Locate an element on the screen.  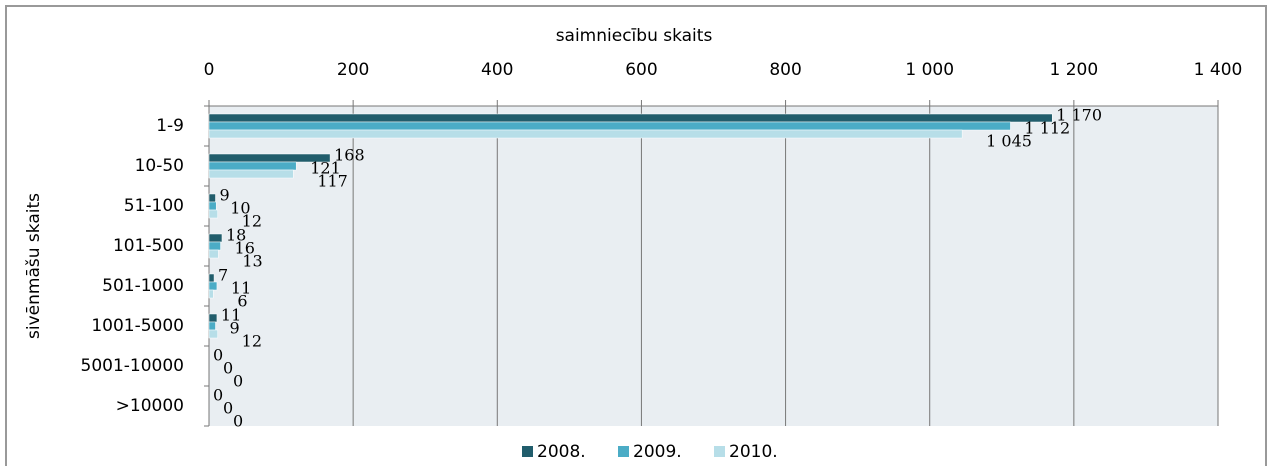
x-tick-label: 800 is located at coordinates (785, 70).